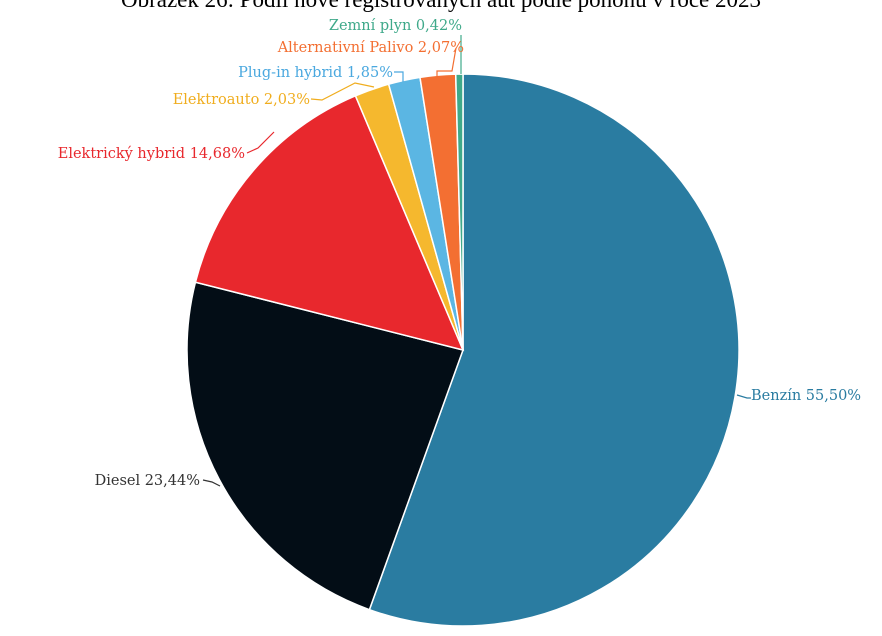 Image resolution: width=882 pixels, height=636 pixels. Describe the element at coordinates (806, 396) in the screenshot. I see `slice-label-benzin: Benzín 55,50%` at that location.